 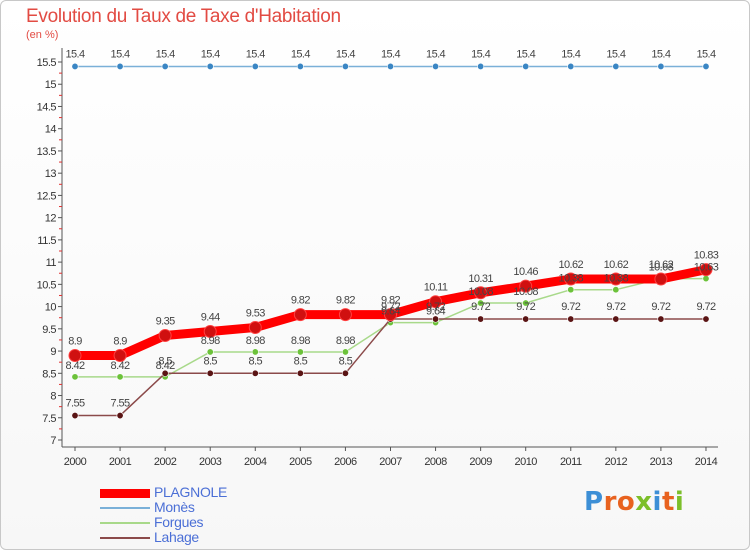 I want to click on x-tick-label: 2002, so click(x=165, y=462).